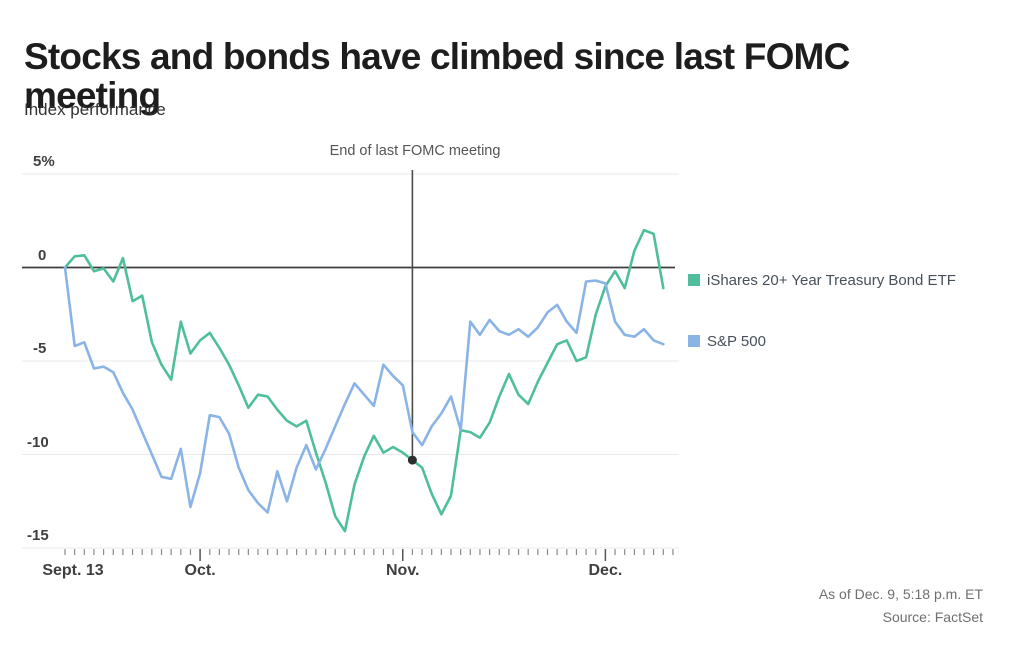 This screenshot has width=1024, height=650. What do you see at coordinates (412, 460) in the screenshot?
I see `fomc-marker-dot` at bounding box center [412, 460].